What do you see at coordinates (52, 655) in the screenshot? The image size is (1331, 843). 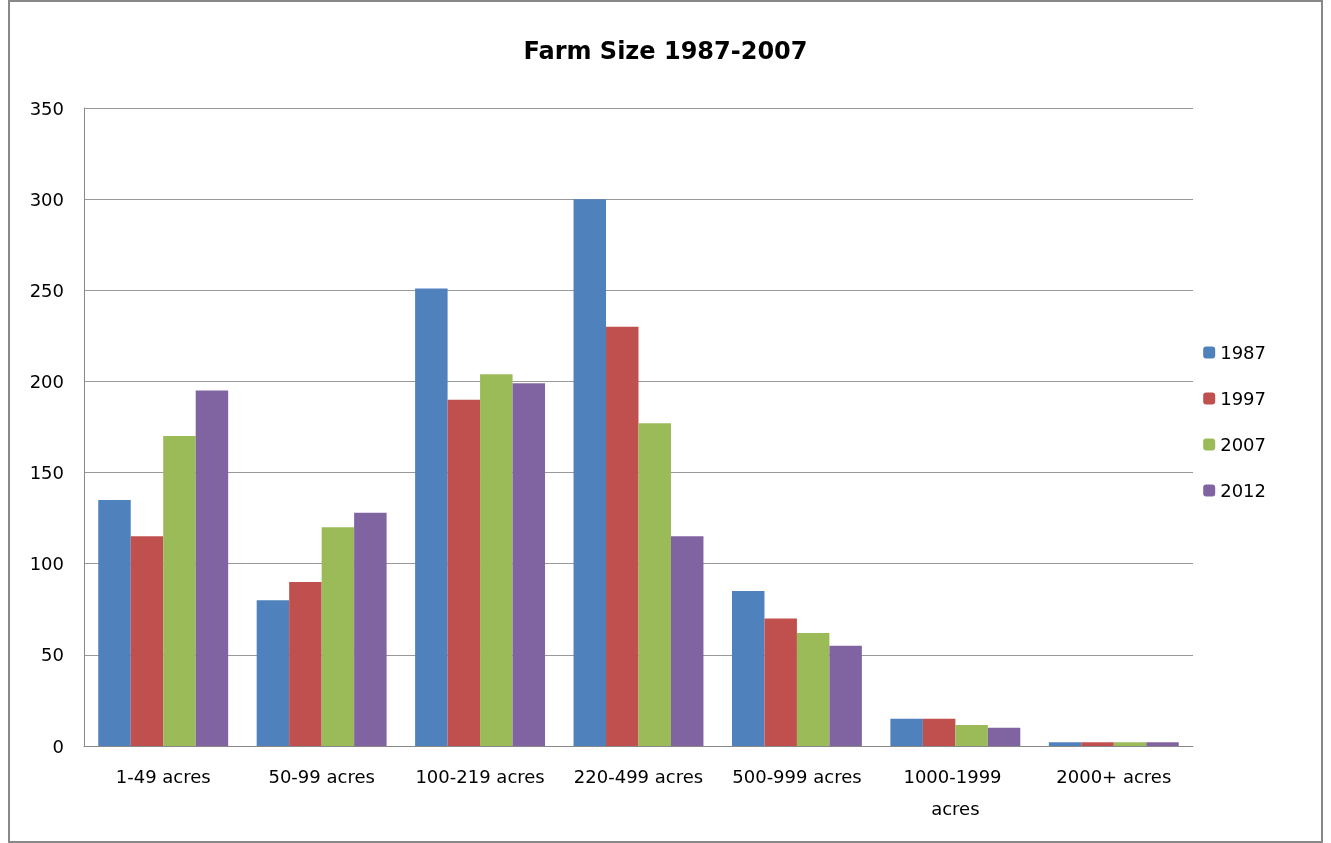 I see `y-tick-label: 50` at bounding box center [52, 655].